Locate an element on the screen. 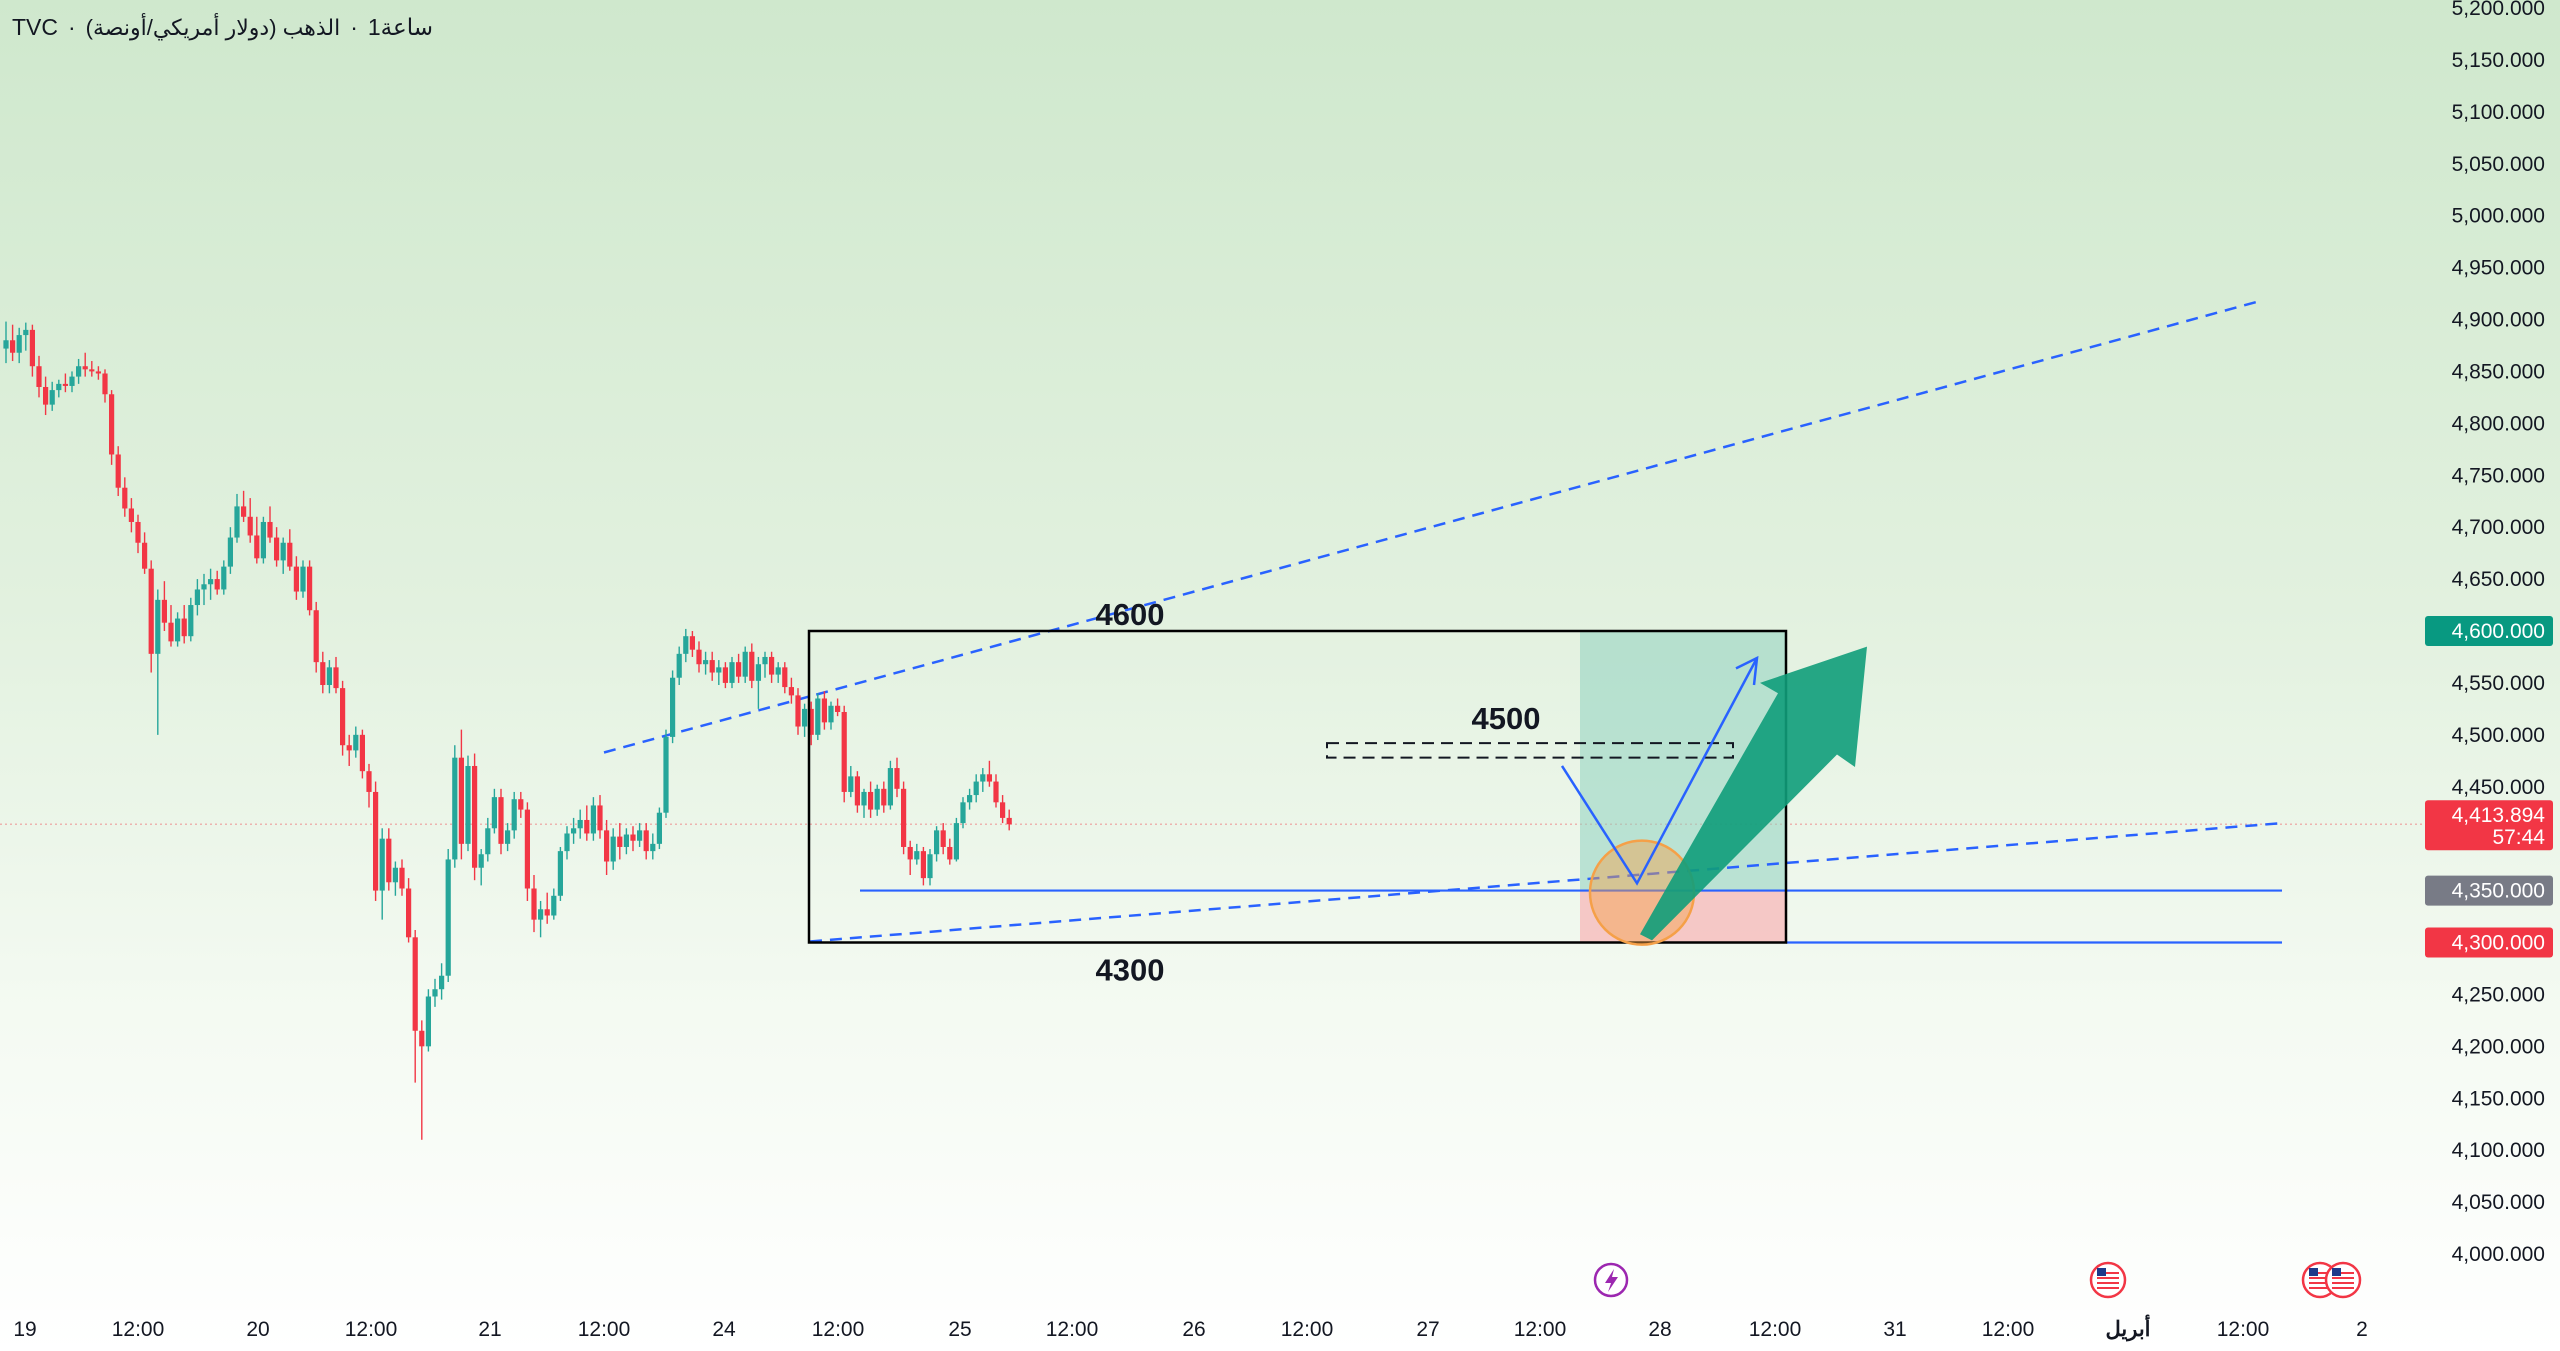  interval-label: 1ساعة is located at coordinates (400, 27).